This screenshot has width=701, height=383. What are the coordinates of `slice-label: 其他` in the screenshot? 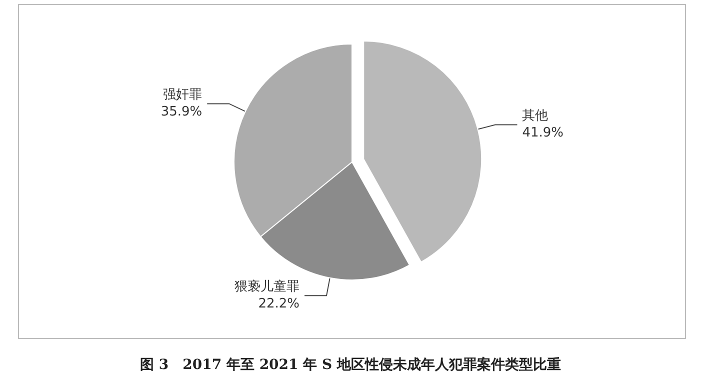 It's located at (535, 116).